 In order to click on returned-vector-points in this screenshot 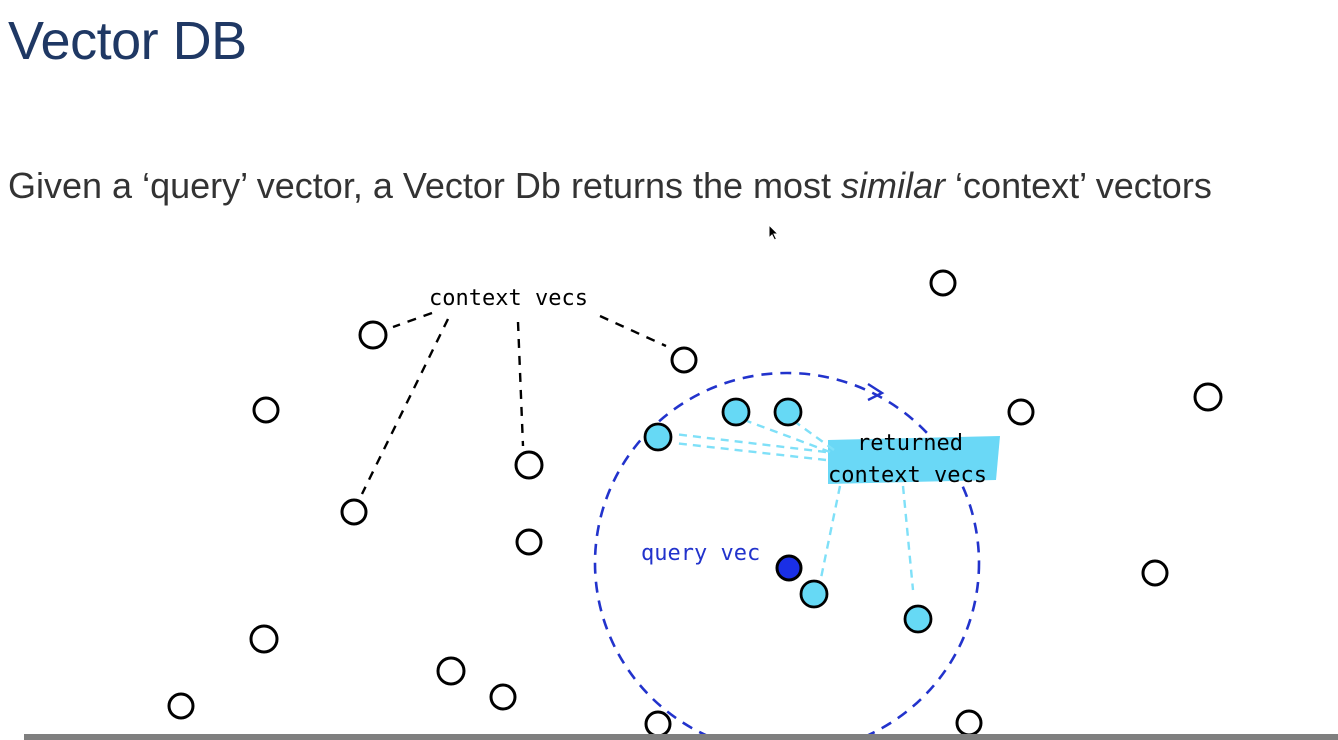, I will do `click(788, 515)`.